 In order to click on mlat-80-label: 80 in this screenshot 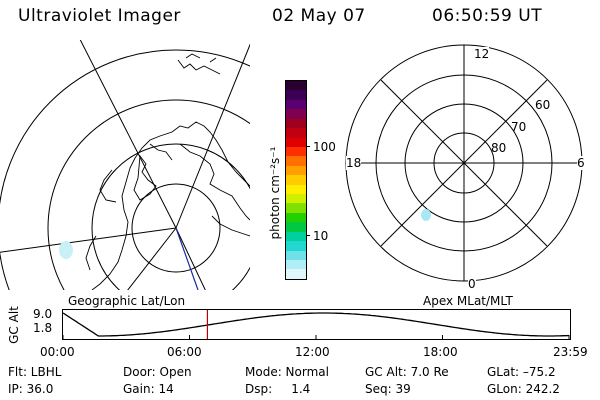, I will do `click(499, 148)`.